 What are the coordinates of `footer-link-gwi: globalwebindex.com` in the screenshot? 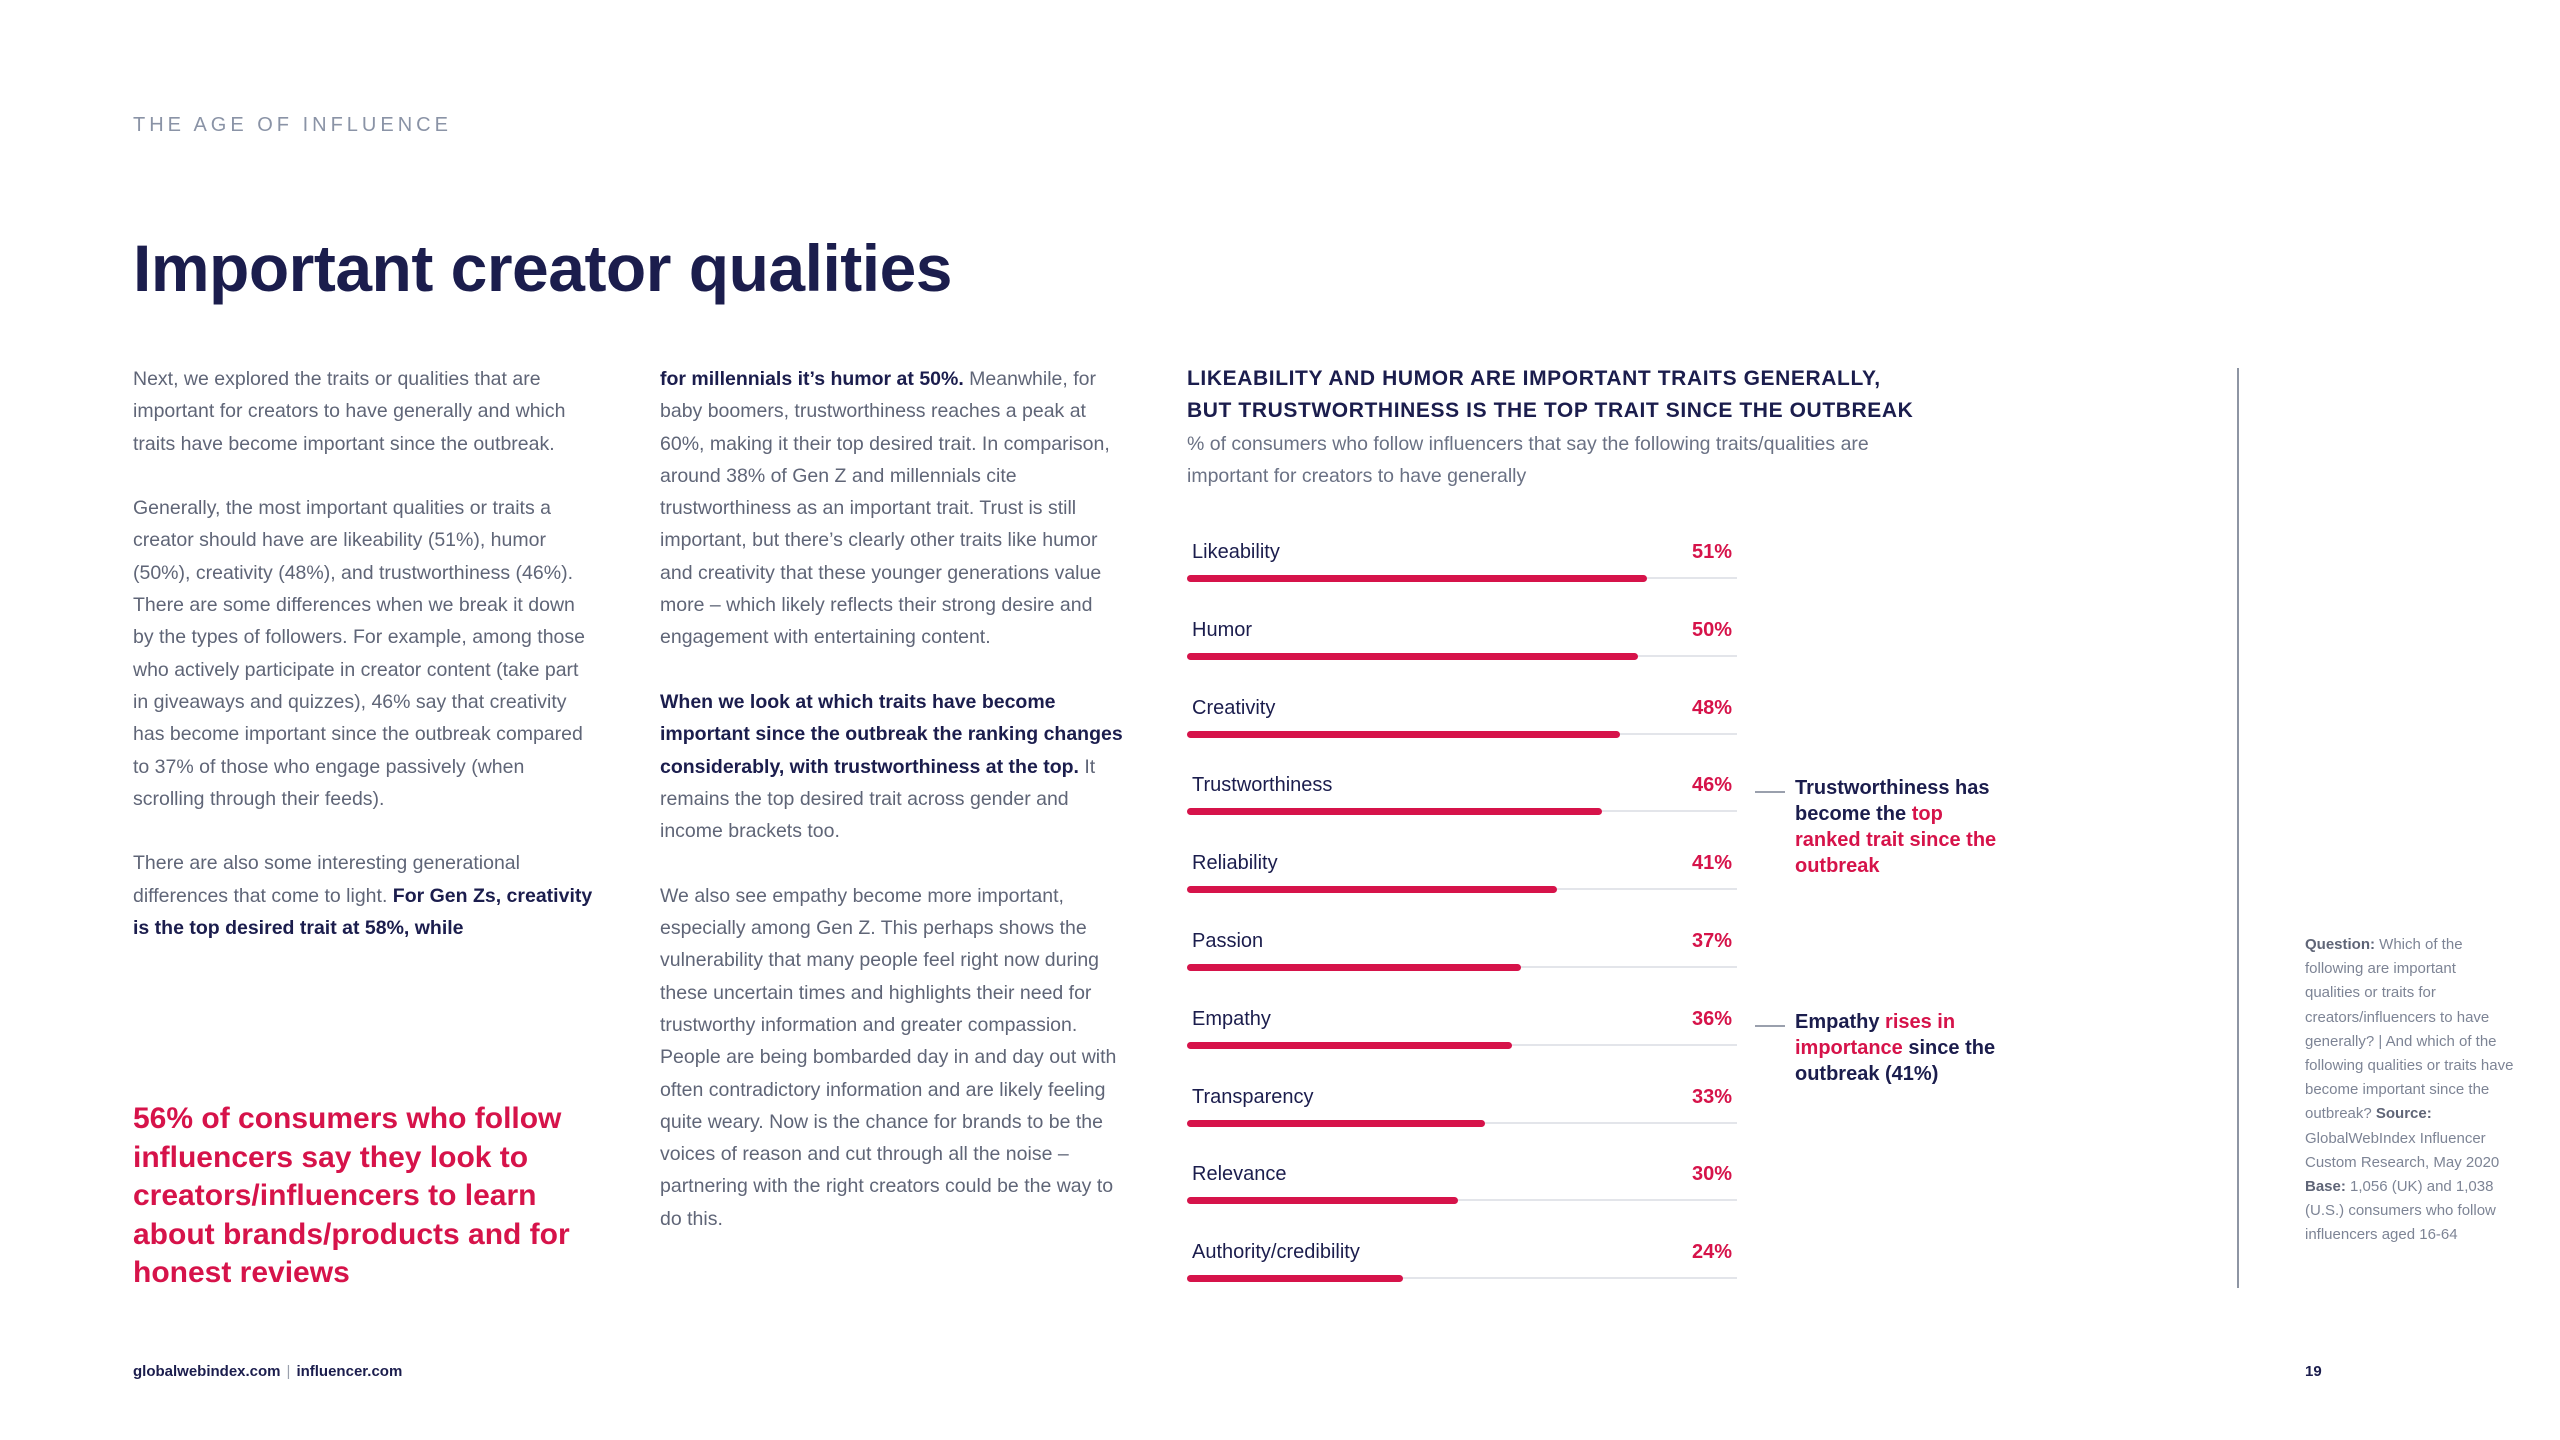 It's located at (207, 1371).